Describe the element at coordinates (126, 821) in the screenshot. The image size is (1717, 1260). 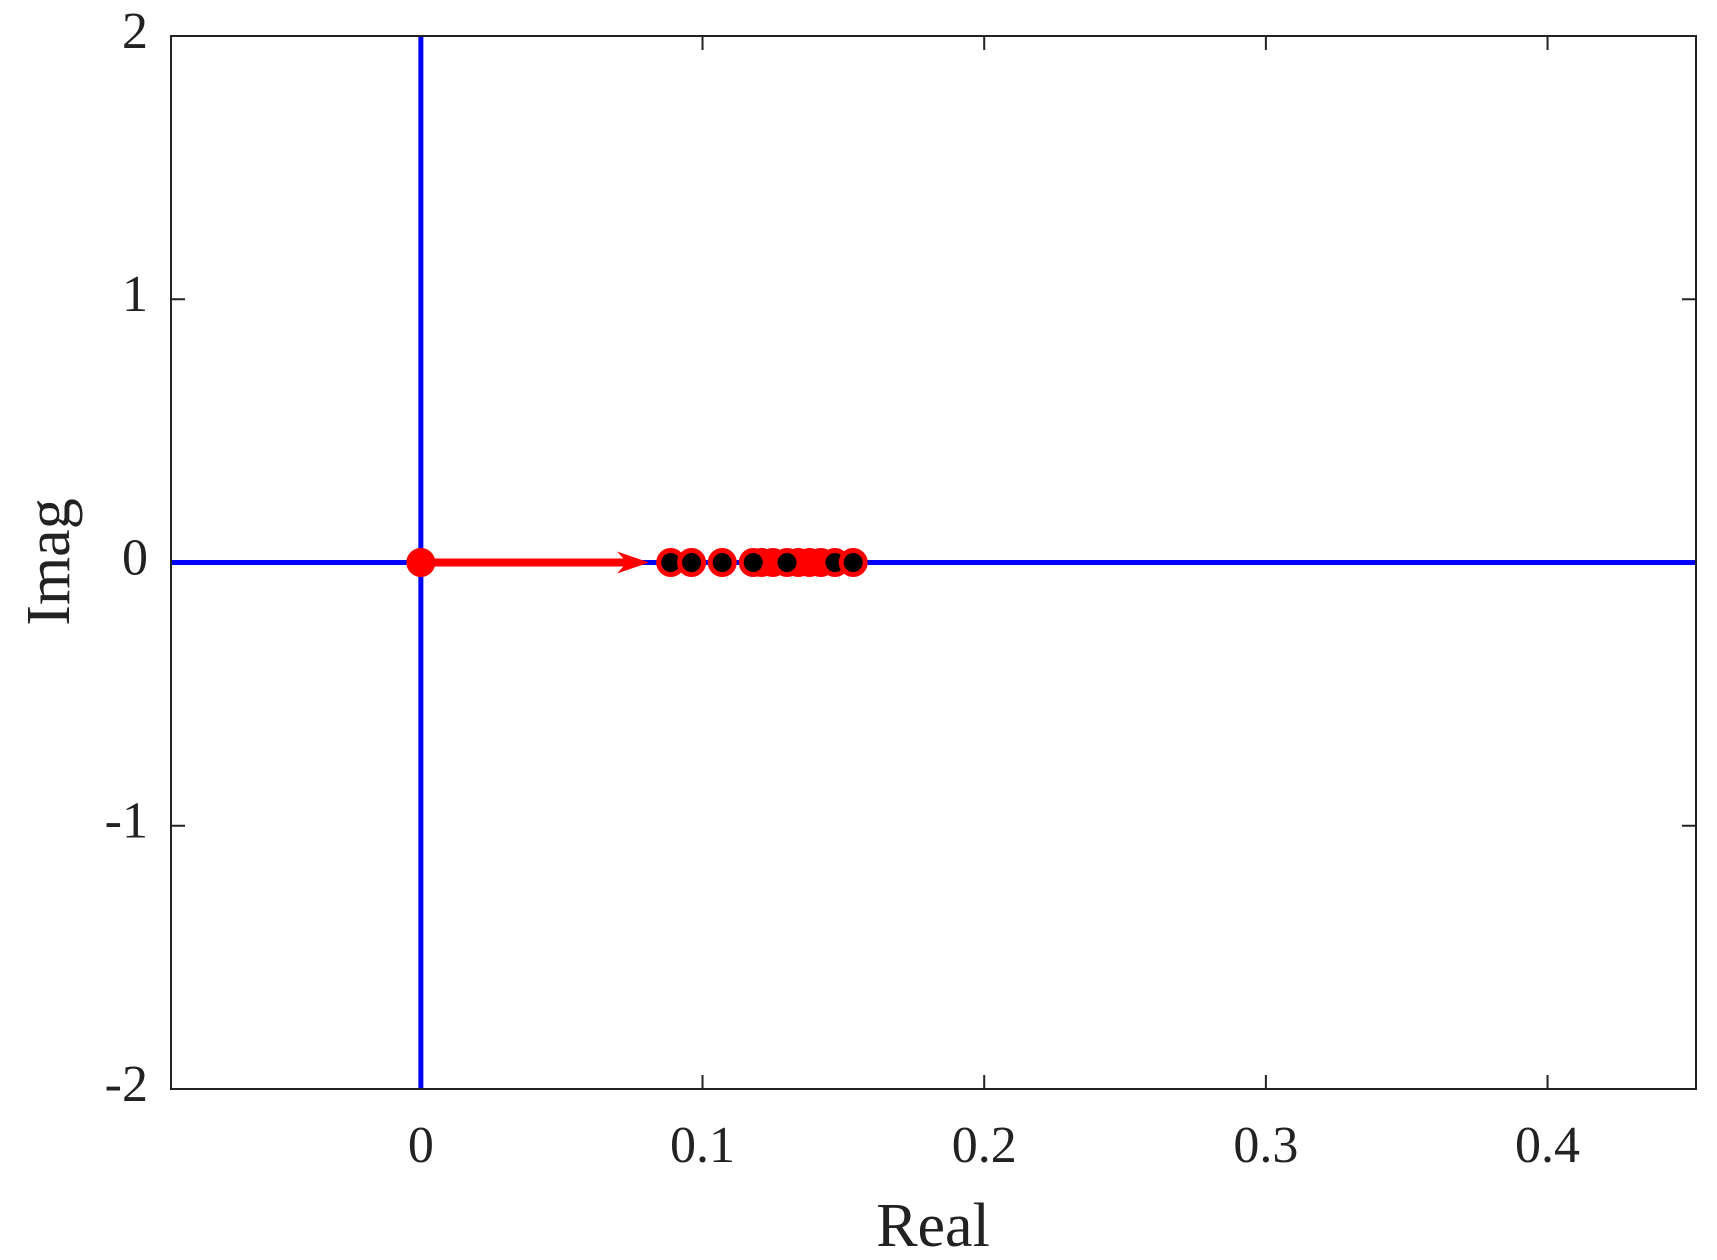
I see `y-tick-label: -1` at that location.